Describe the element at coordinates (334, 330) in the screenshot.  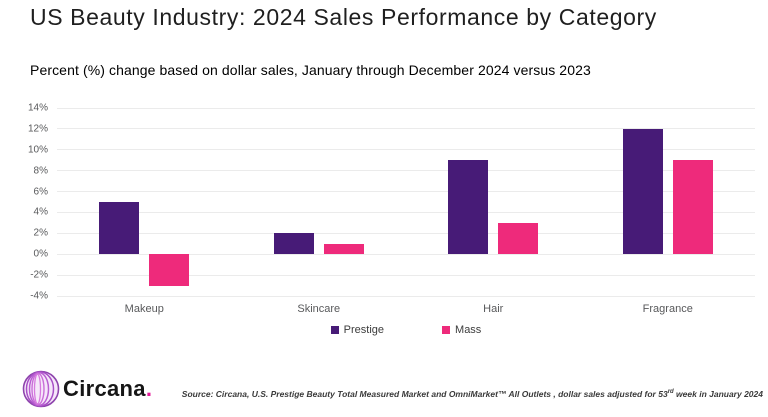
I see `legend-swatch-prestige` at that location.